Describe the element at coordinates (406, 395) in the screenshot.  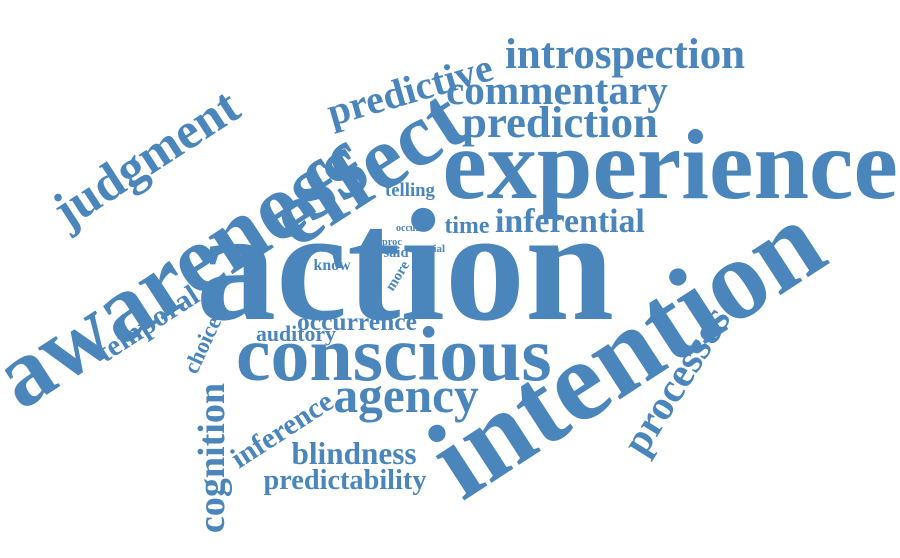
I see `word-agency: agency` at that location.